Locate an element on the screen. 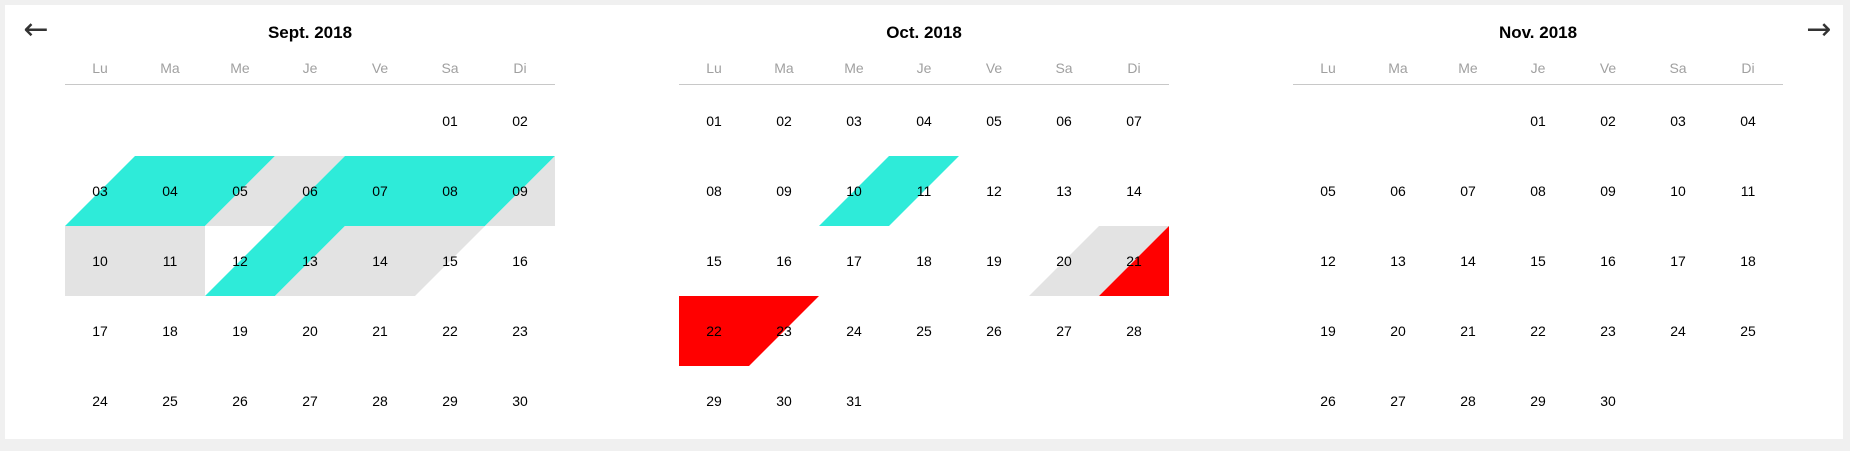 The width and height of the screenshot is (1850, 451). next-month-arrow-icon: → is located at coordinates (1819, 29).